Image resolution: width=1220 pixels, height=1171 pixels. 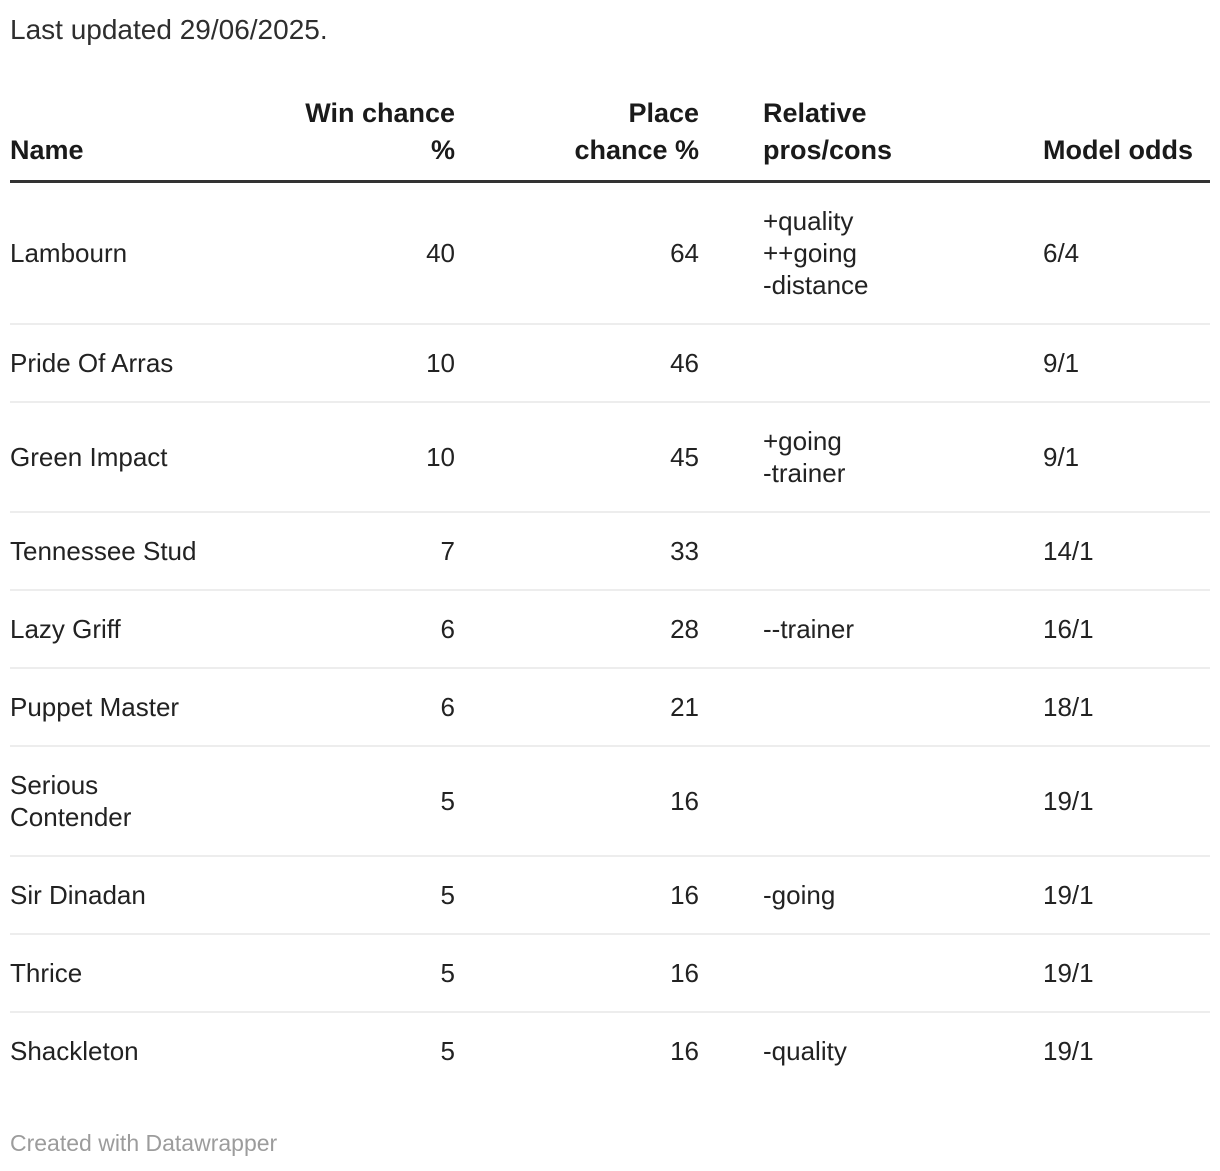 I want to click on cell-name: Lambourn, so click(x=69, y=253).